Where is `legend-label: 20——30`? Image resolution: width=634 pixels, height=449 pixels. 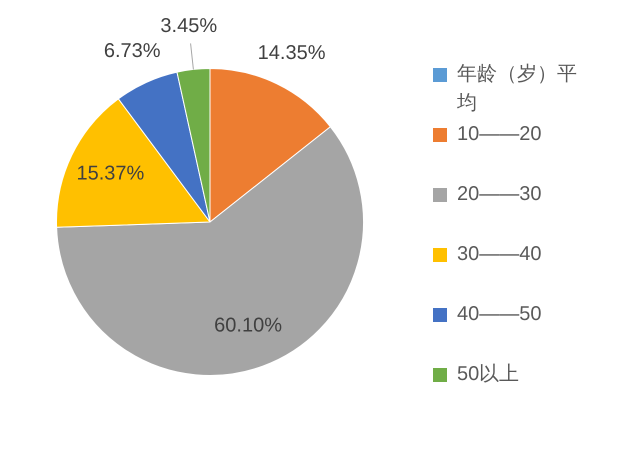 legend-label: 20——30 is located at coordinates (499, 194).